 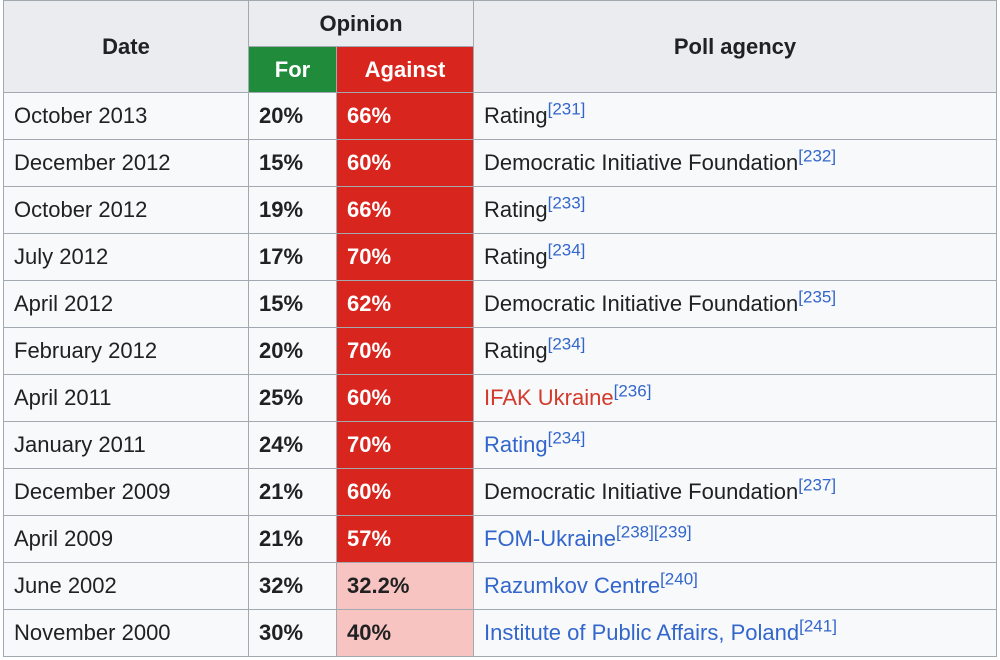 I want to click on cell-date: April 2009, so click(x=126, y=539).